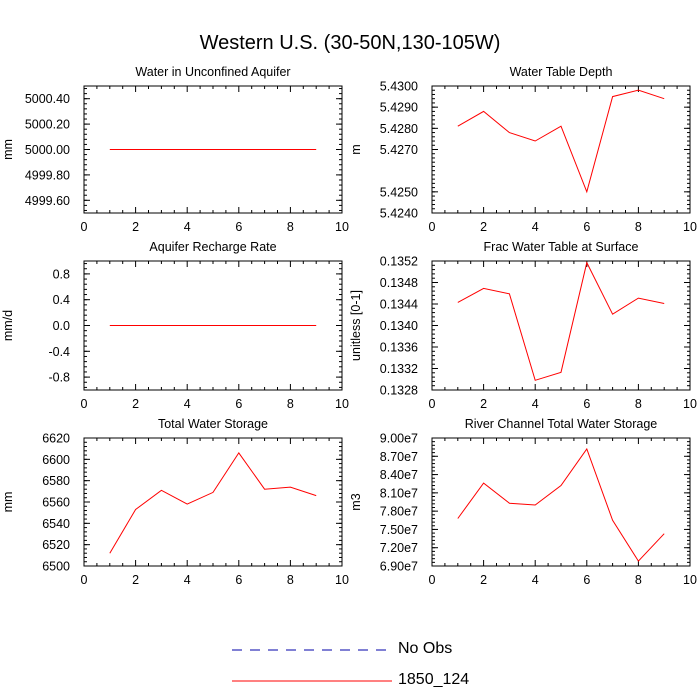  Describe the element at coordinates (212, 72) in the screenshot. I see `panel-1-title: Water in Unconfined Aquifer` at that location.